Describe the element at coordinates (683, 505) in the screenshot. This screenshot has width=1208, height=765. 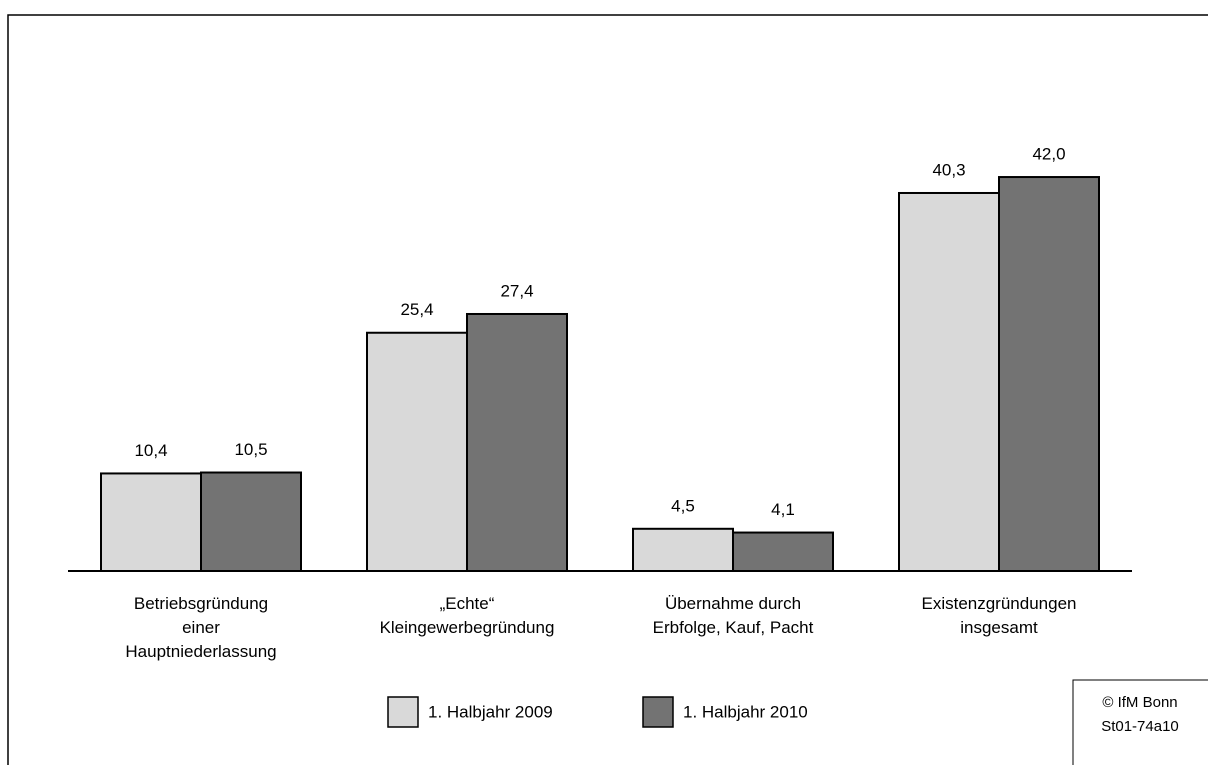
I see `value-label: 4,5` at that location.